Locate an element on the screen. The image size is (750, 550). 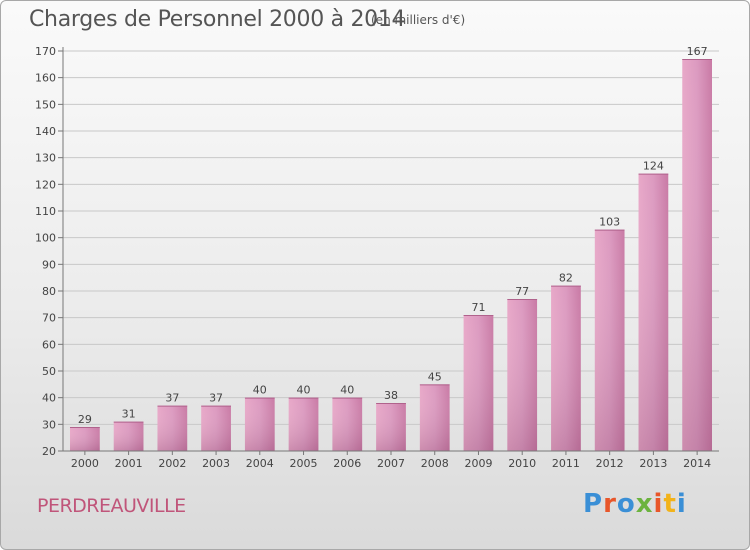
bar-shade-2009 is located at coordinates (478, 383).